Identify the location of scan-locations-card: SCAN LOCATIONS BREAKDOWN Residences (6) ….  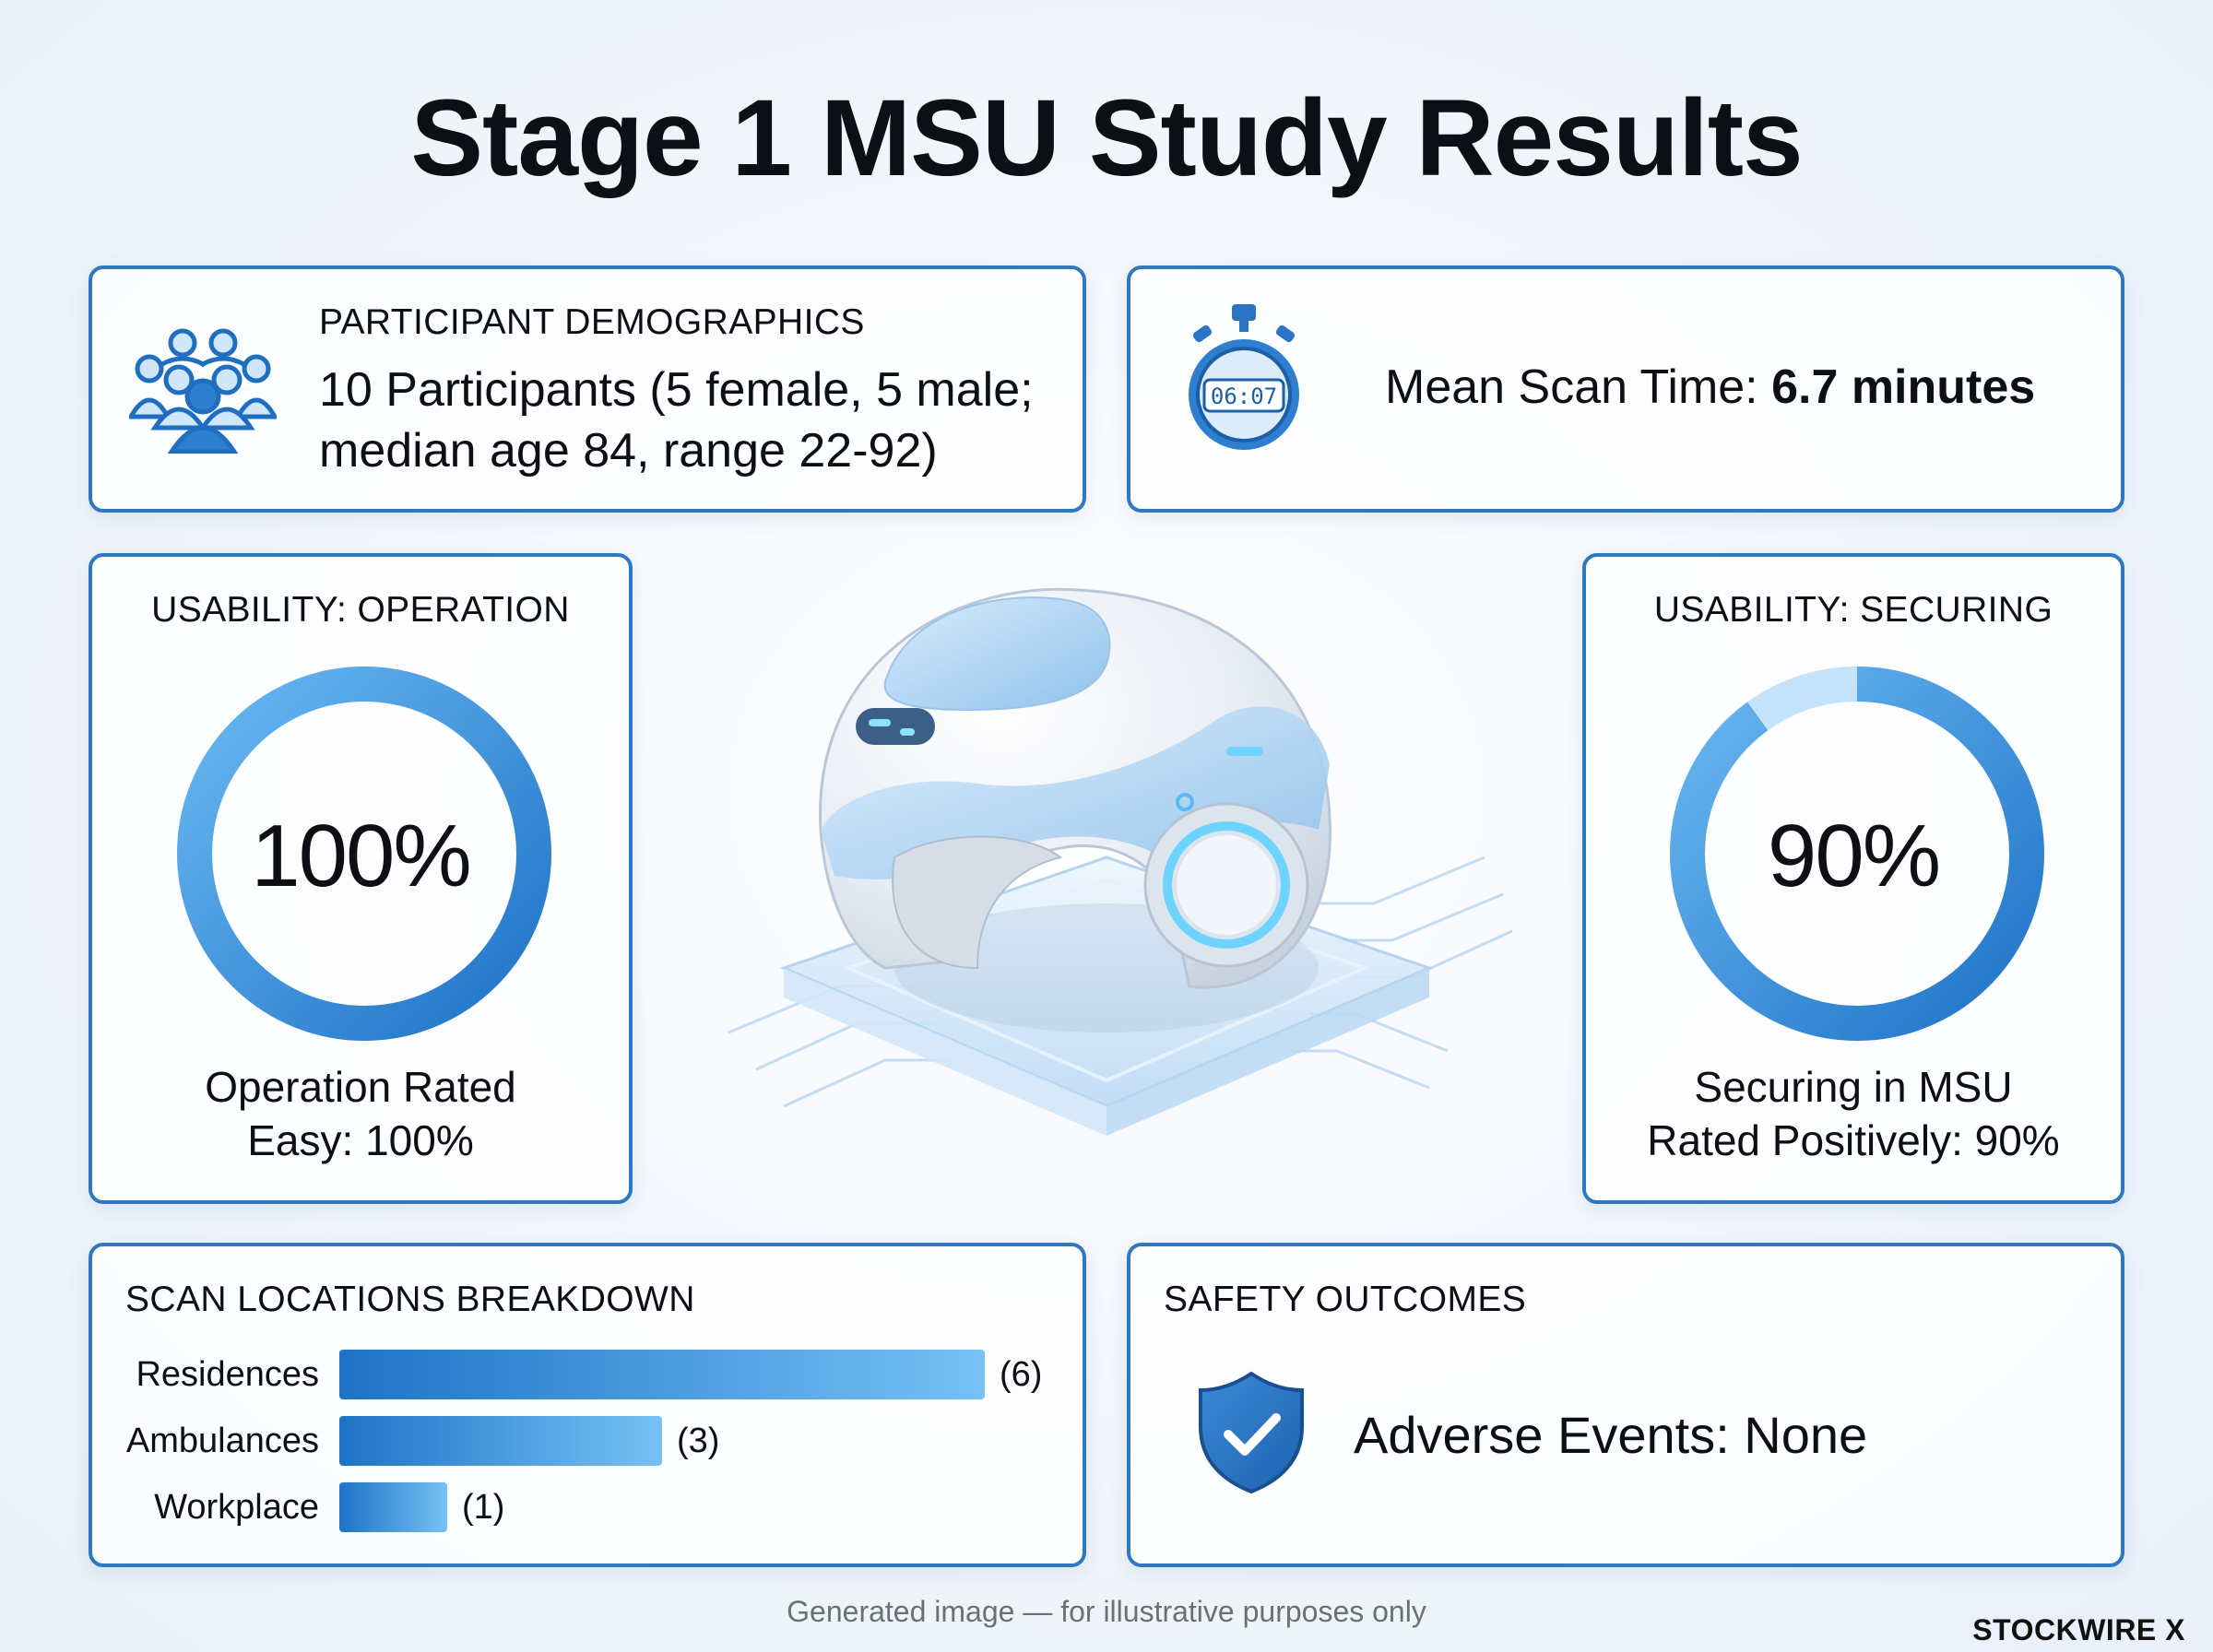
(587, 1405).